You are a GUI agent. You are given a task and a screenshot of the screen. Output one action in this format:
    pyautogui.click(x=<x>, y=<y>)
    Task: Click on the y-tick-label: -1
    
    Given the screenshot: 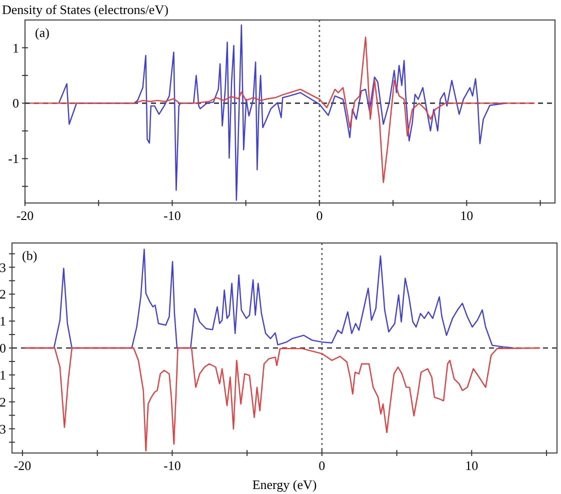 What is the action you would take?
    pyautogui.click(x=13, y=158)
    